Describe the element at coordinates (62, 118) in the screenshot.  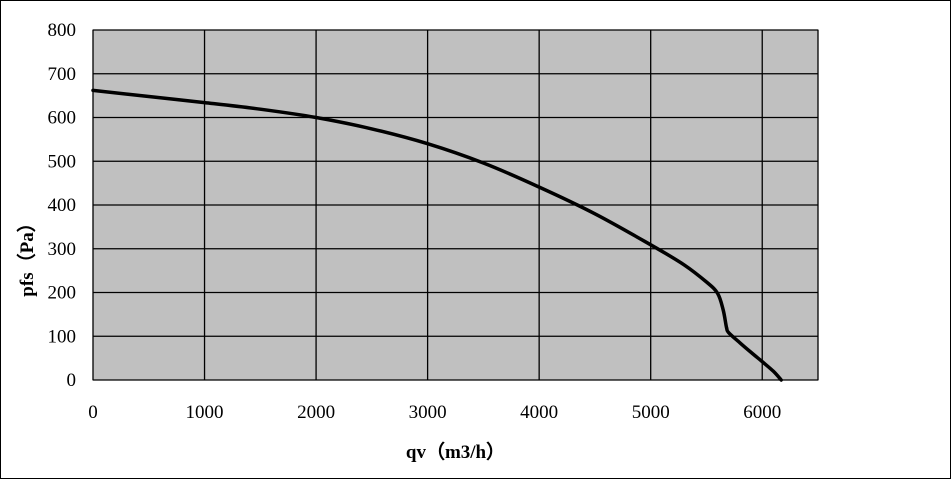
I see `y-tick-label: 600` at that location.